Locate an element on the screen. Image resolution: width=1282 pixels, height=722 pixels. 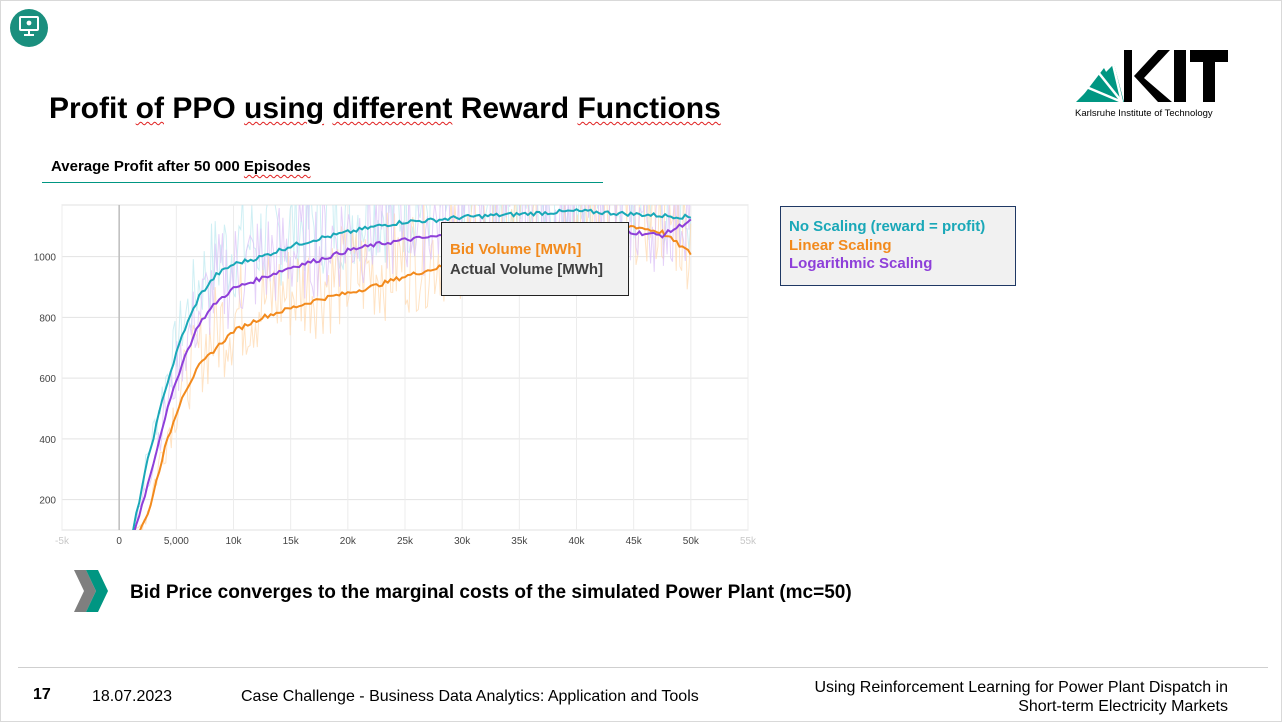
kit-logo-subtext: Karlsruhe Institute of Technology is located at coordinates (1144, 113).